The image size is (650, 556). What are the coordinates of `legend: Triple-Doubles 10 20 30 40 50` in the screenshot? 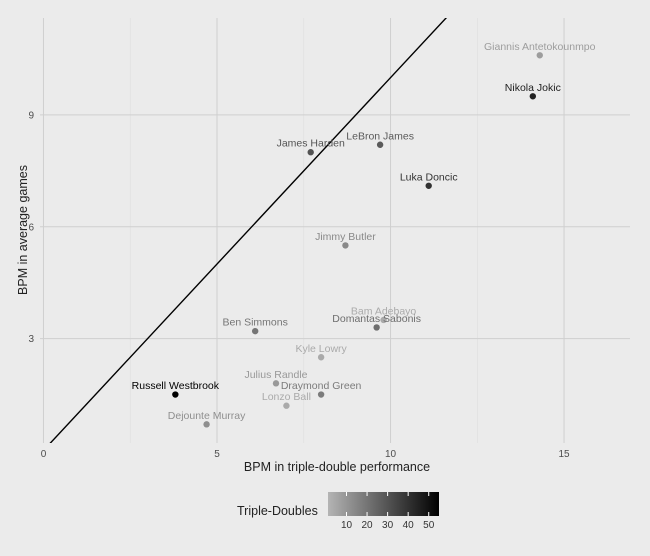 It's located at (338, 511).